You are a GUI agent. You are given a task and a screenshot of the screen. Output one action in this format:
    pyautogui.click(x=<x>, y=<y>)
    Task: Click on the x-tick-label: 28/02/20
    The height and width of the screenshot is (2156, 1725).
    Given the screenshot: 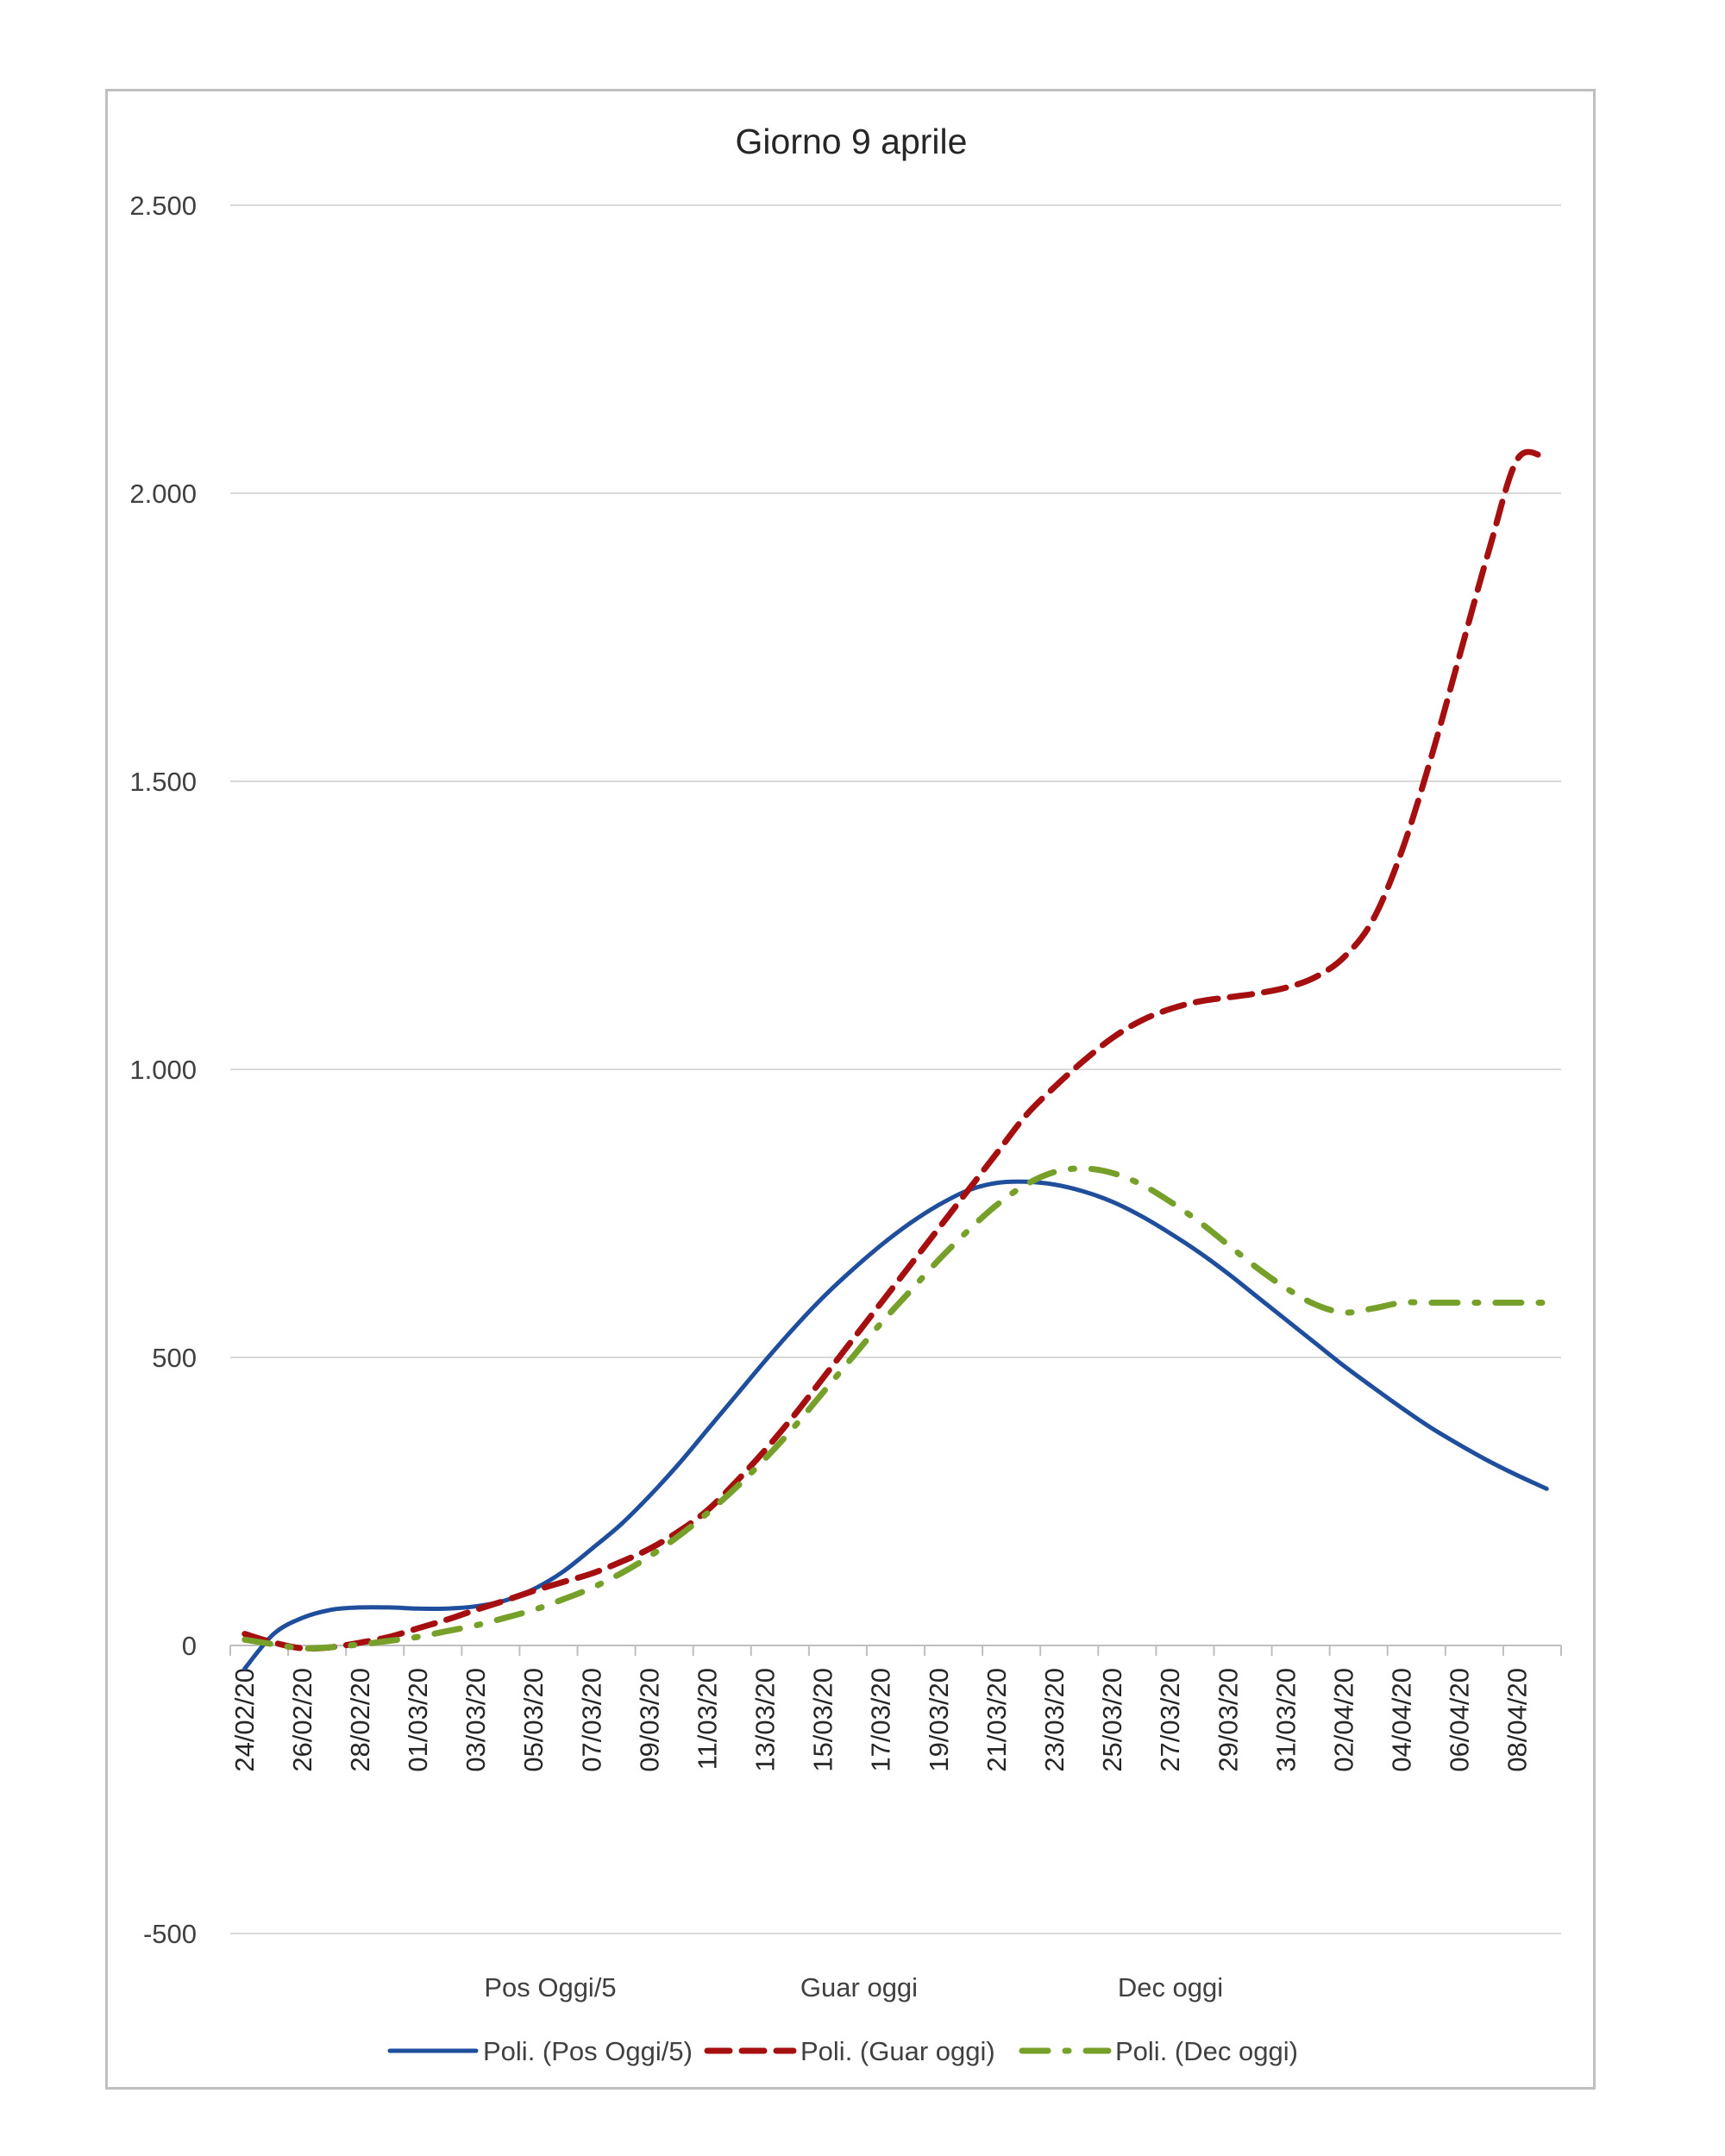 What is the action you would take?
    pyautogui.click(x=360, y=1720)
    